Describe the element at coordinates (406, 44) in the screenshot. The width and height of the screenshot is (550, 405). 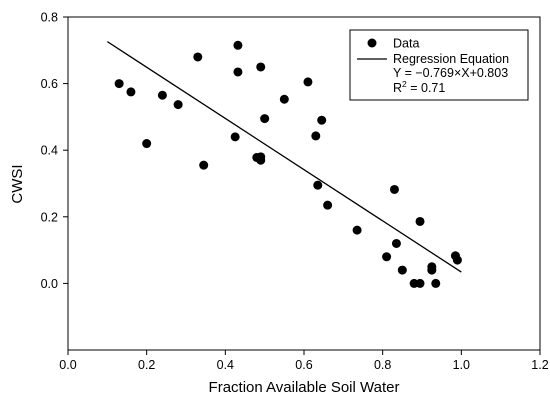
I see `legend-data-label: Data` at that location.